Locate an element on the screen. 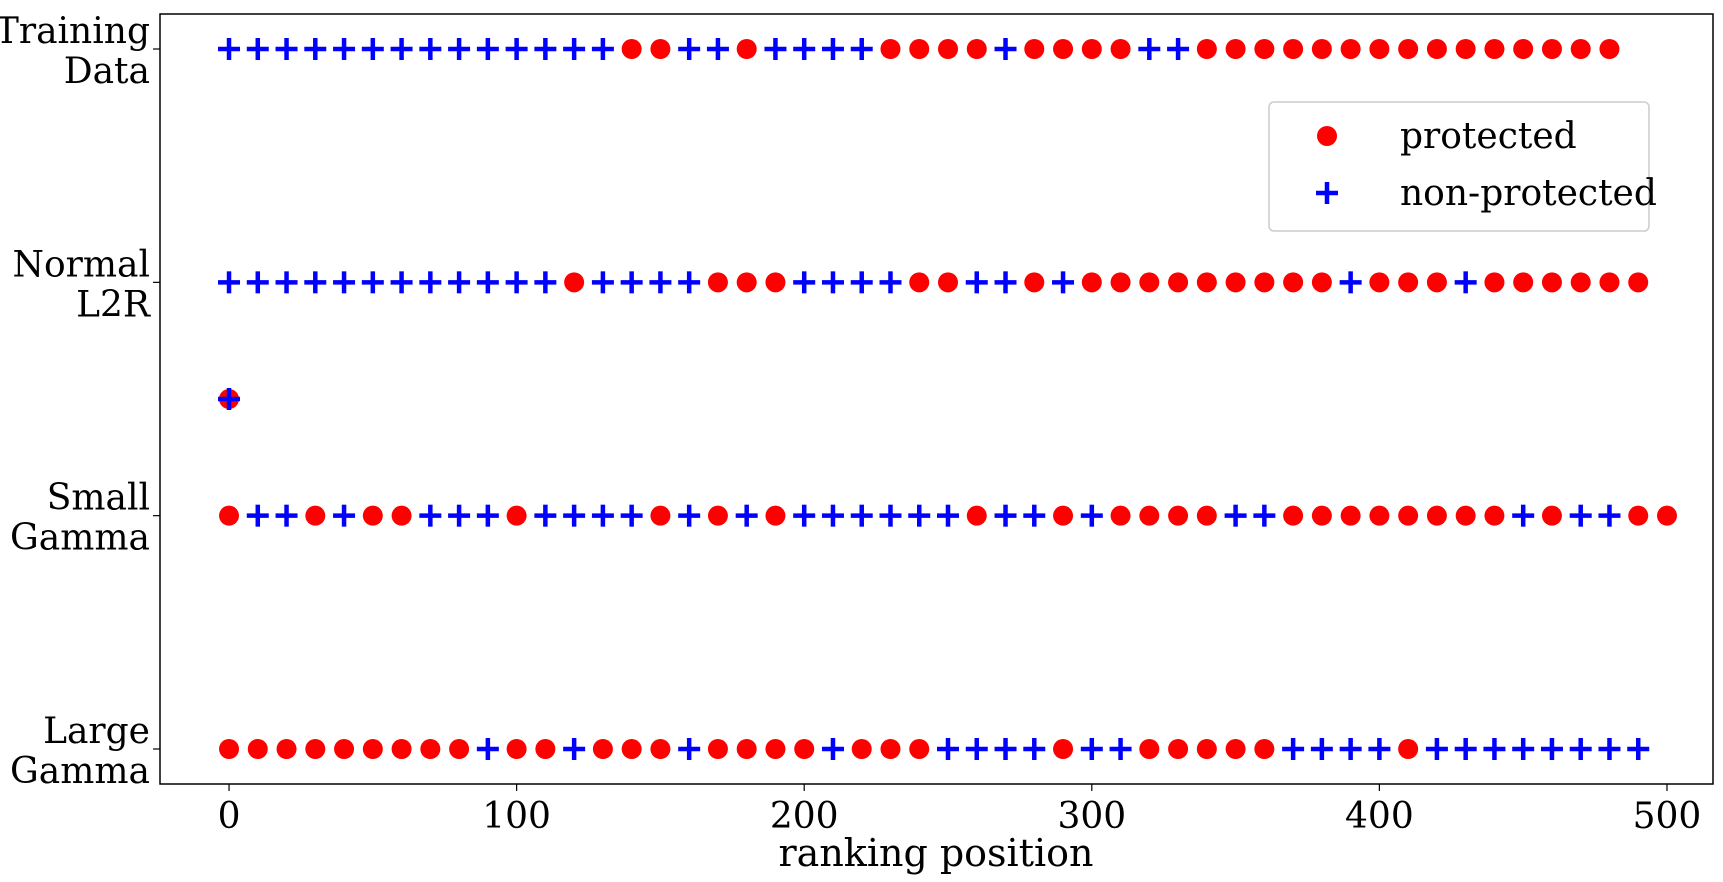  x-tick-label: 100 is located at coordinates (516, 816).